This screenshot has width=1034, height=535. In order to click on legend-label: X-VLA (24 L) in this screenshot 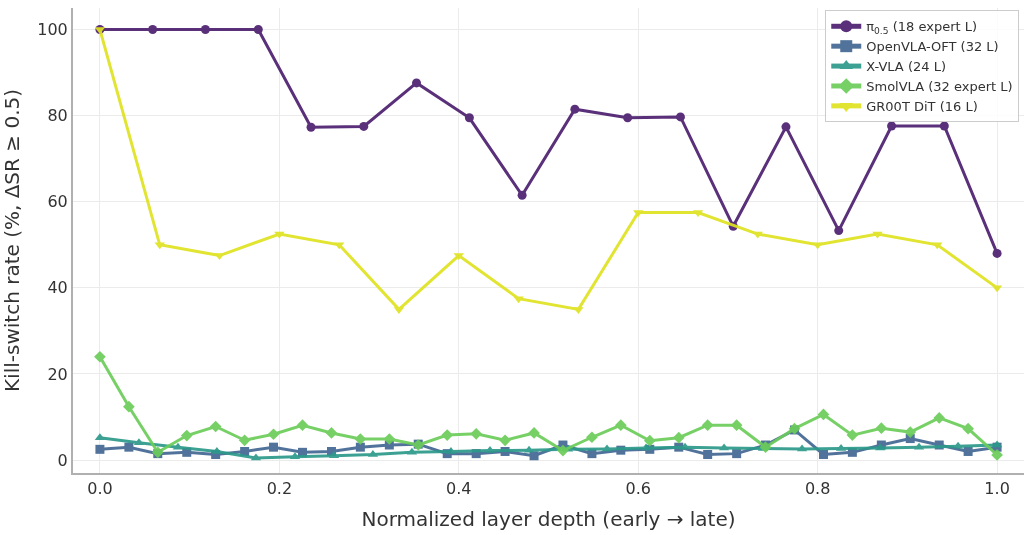, I will do `click(906, 67)`.